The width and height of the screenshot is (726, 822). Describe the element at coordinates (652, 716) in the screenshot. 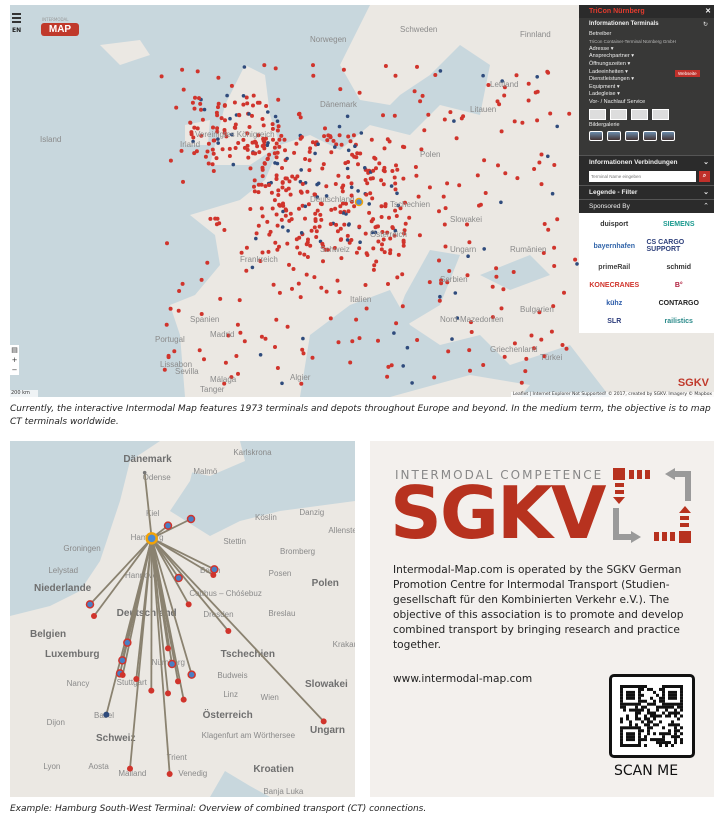

I see `qr-code-icon` at that location.